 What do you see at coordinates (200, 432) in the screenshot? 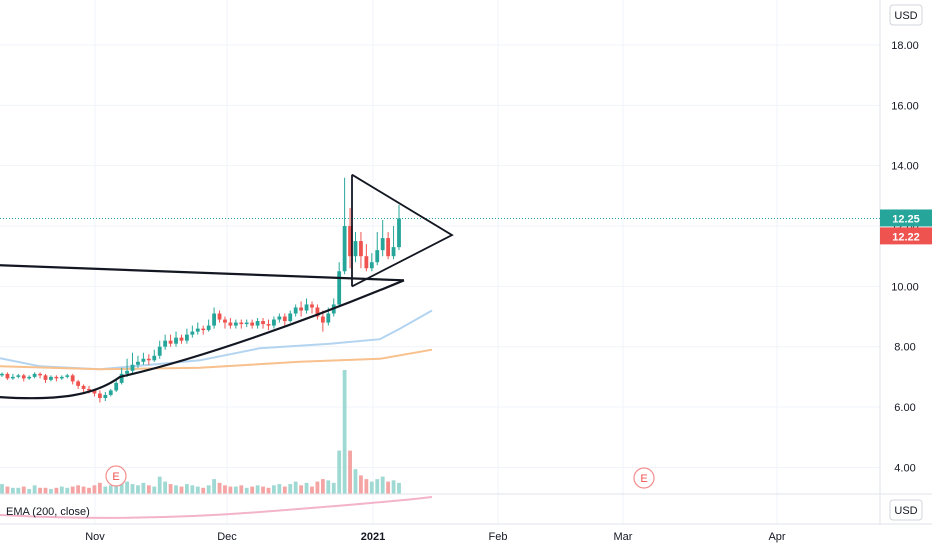
I see `volume-bars` at bounding box center [200, 432].